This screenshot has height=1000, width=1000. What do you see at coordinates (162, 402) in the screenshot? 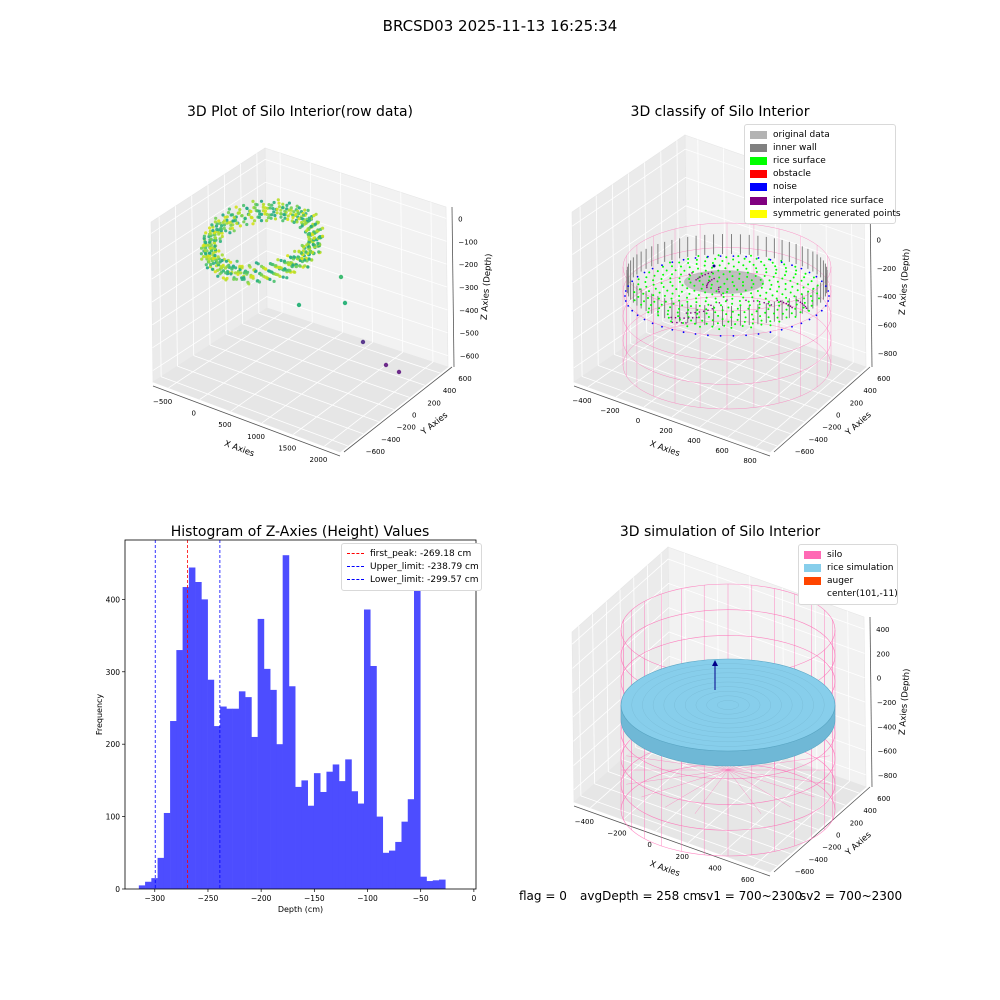
I see `x-tick-label: −500` at bounding box center [162, 402].